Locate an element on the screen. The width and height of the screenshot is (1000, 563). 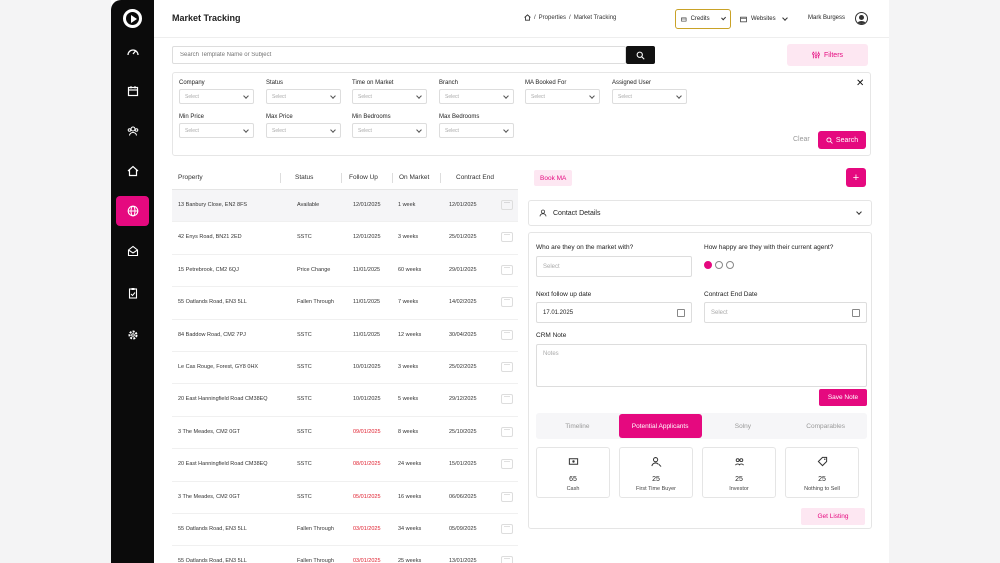
close-icon: ✕ is located at coordinates (860, 83).